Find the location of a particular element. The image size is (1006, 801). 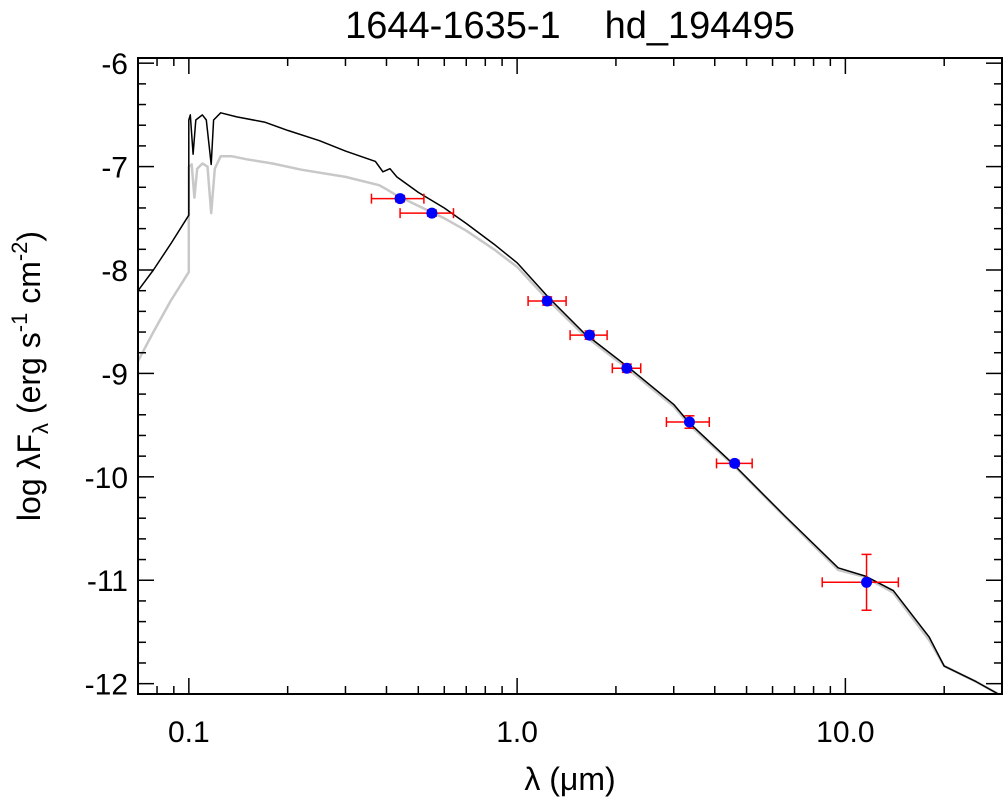

x-tick-label: 1.0 is located at coordinates (517, 732).